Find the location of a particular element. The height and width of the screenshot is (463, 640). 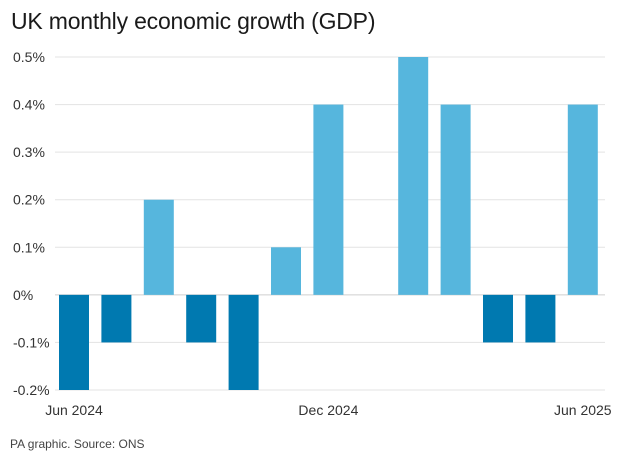

x-tick-label: Jun 2025 is located at coordinates (583, 410).